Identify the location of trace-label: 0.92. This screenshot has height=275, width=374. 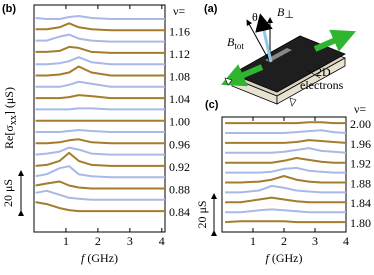
(179, 167).